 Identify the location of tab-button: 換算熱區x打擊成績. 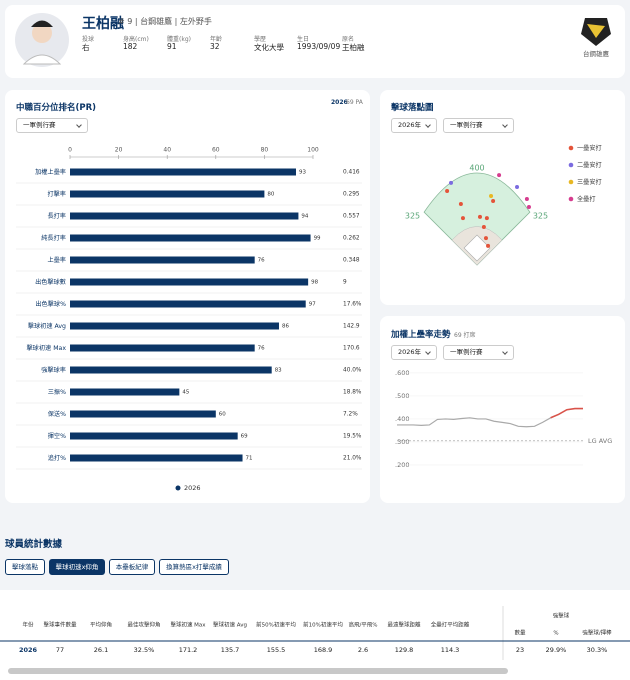
(194, 567).